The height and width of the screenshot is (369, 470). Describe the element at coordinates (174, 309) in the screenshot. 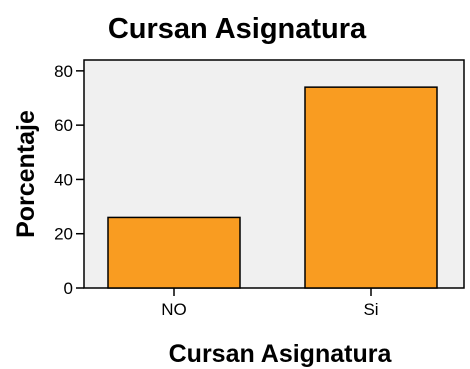

I see `x-tick-label-no: NO` at that location.